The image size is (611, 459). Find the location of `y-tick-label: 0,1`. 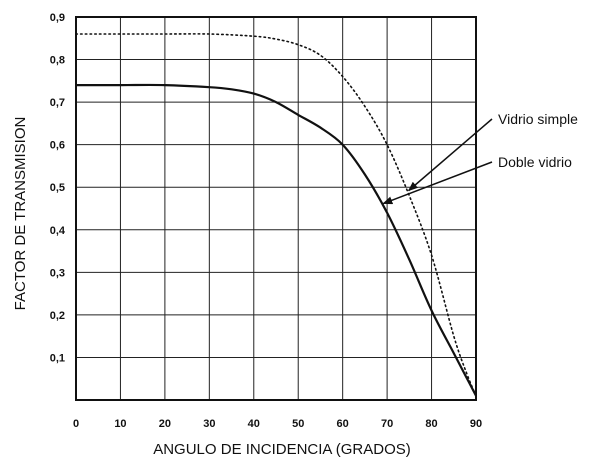

y-tick-label: 0,1 is located at coordinates (57, 358).